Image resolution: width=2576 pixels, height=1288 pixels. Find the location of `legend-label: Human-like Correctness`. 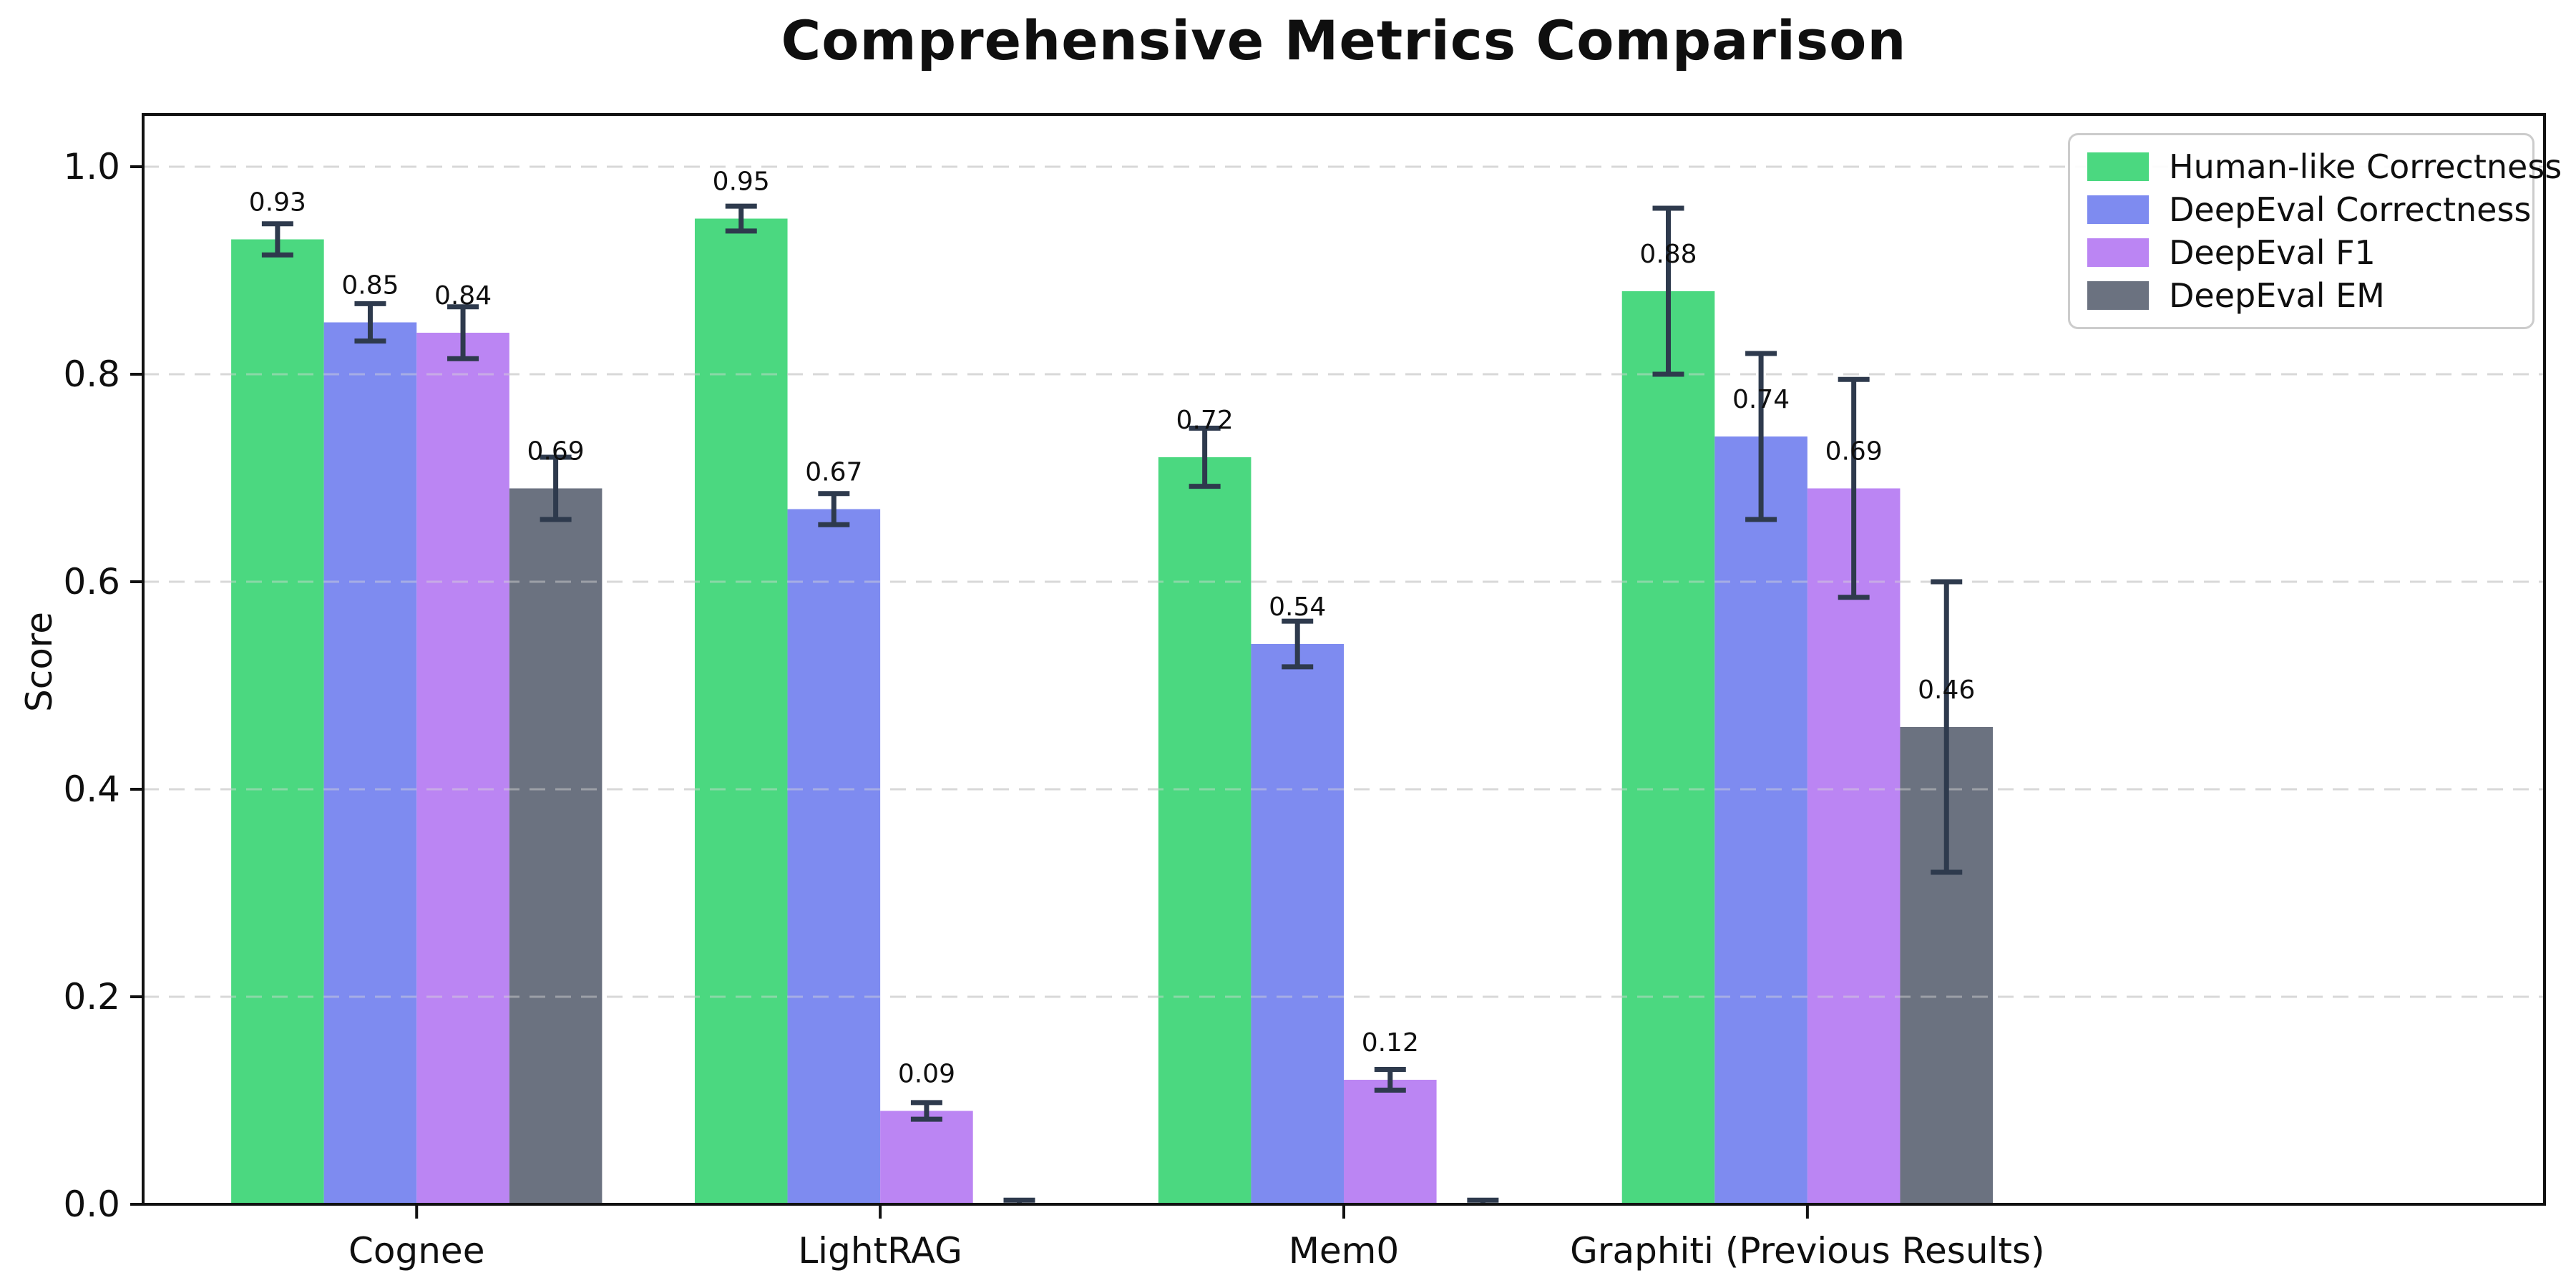

legend-label: Human-like Correctness is located at coordinates (2365, 166).